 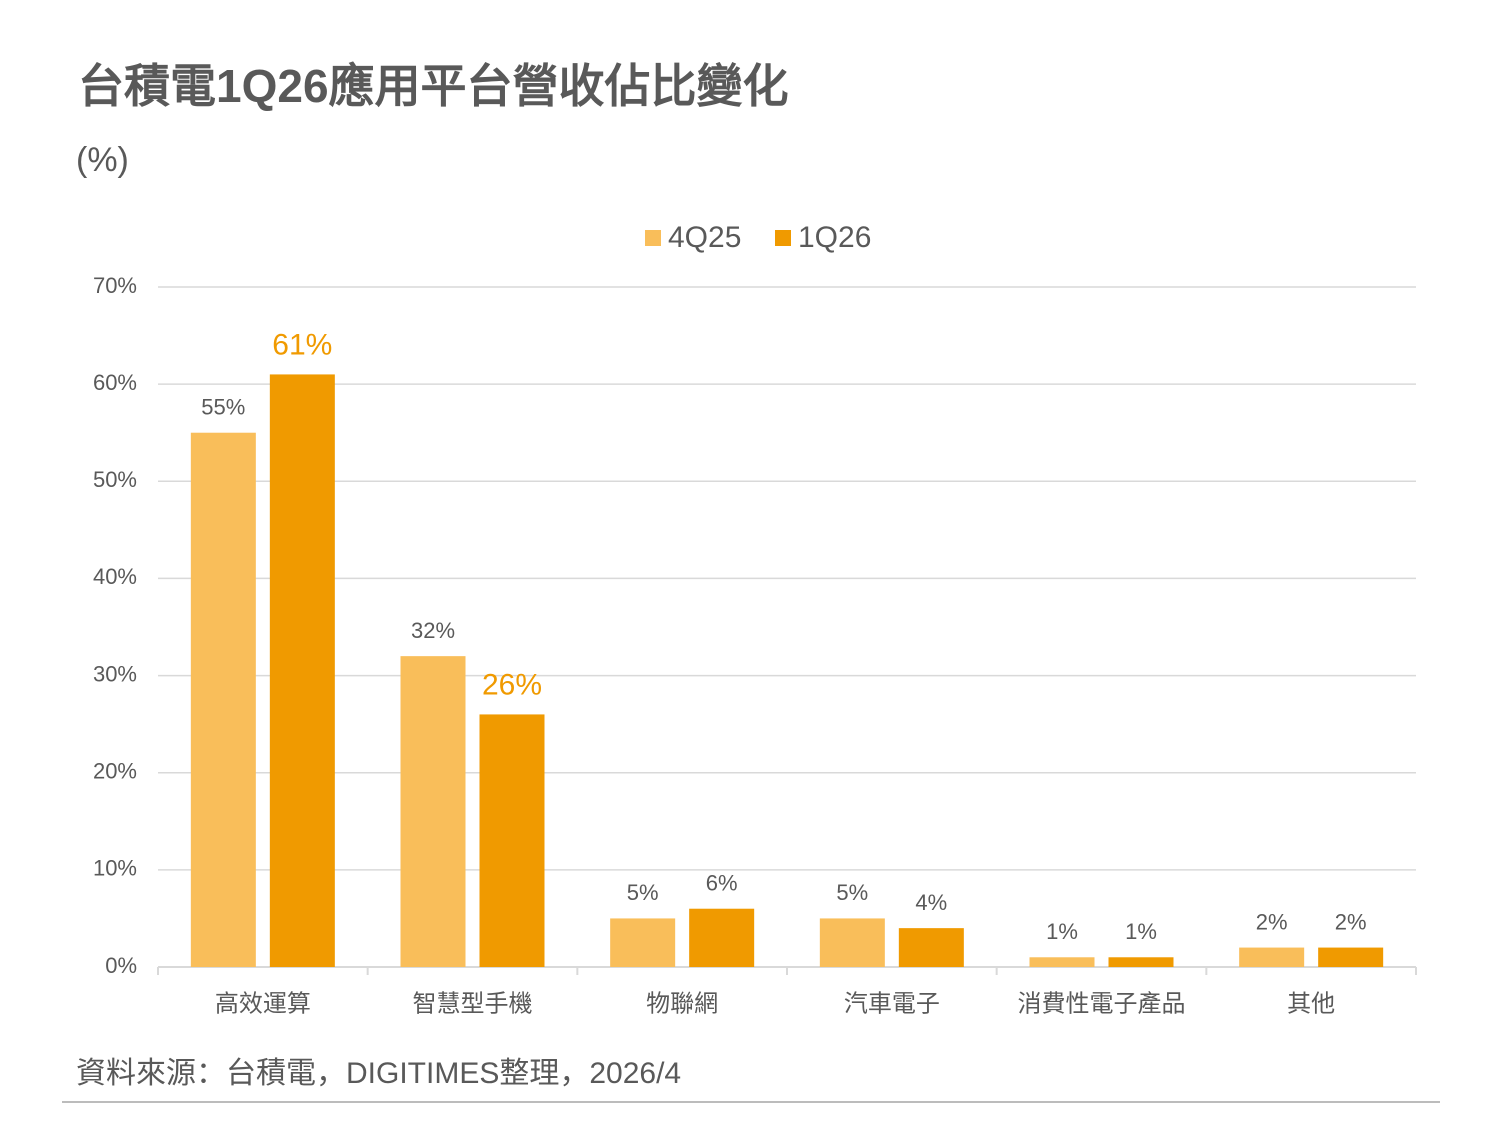 What do you see at coordinates (834, 237) in the screenshot?
I see `legend-label: 1Q26` at bounding box center [834, 237].